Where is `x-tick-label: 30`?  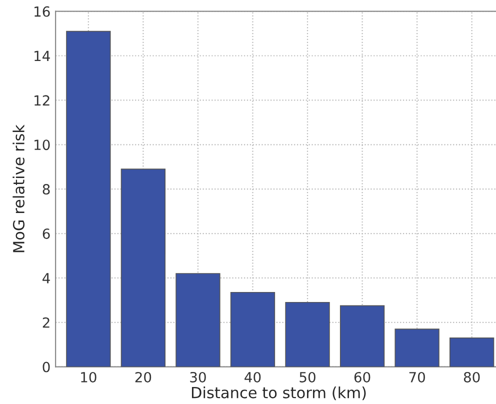 x-tick-label: 30 is located at coordinates (198, 377).